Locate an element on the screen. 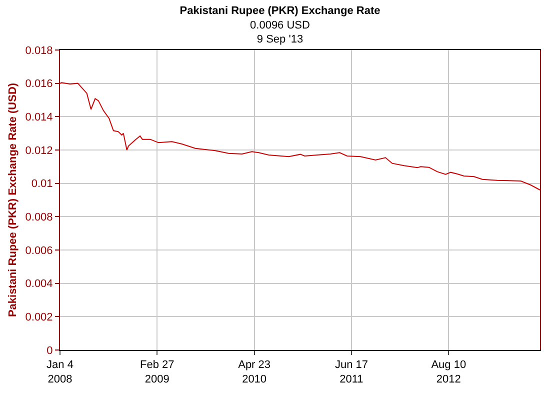  y-tick-label: 0.008 is located at coordinates (39, 218).